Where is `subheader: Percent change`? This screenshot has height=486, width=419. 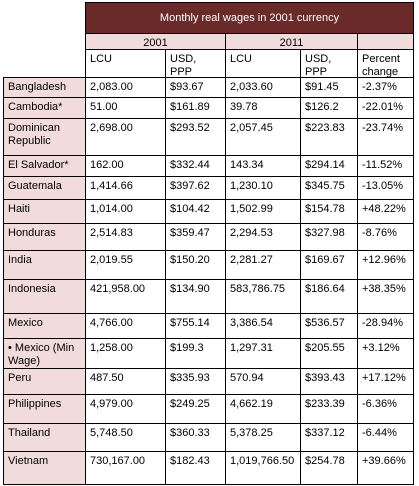 subheader: Percent change is located at coordinates (385, 63).